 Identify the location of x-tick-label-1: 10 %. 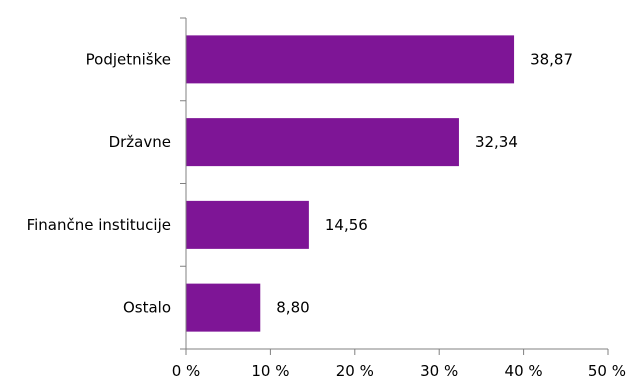
(270, 371).